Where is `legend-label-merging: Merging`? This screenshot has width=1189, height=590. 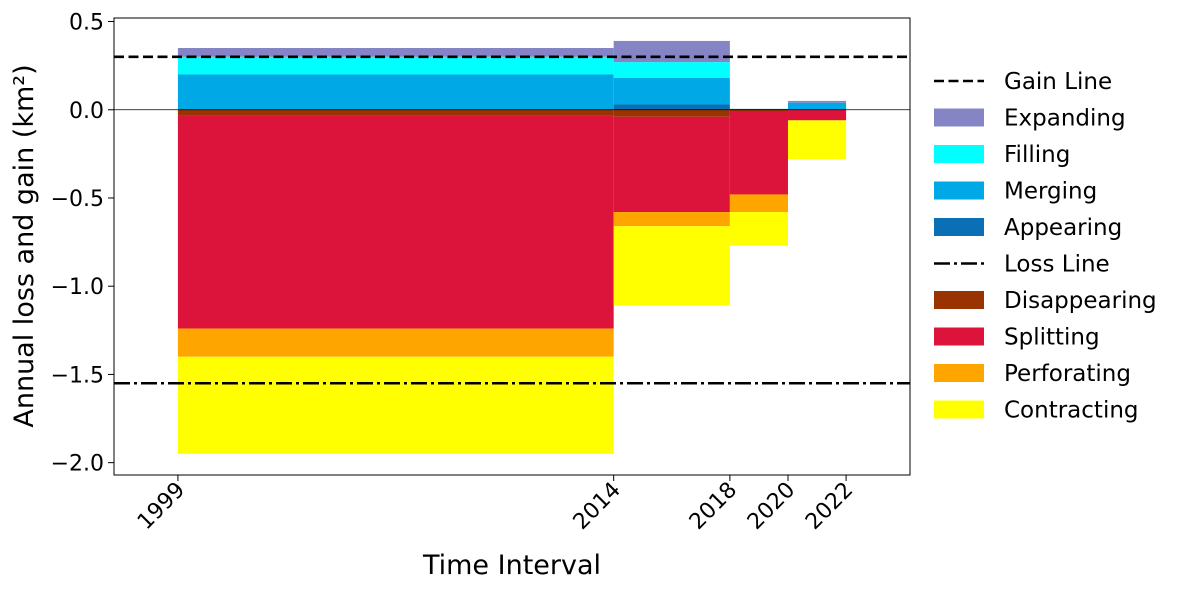 legend-label-merging: Merging is located at coordinates (1050, 192).